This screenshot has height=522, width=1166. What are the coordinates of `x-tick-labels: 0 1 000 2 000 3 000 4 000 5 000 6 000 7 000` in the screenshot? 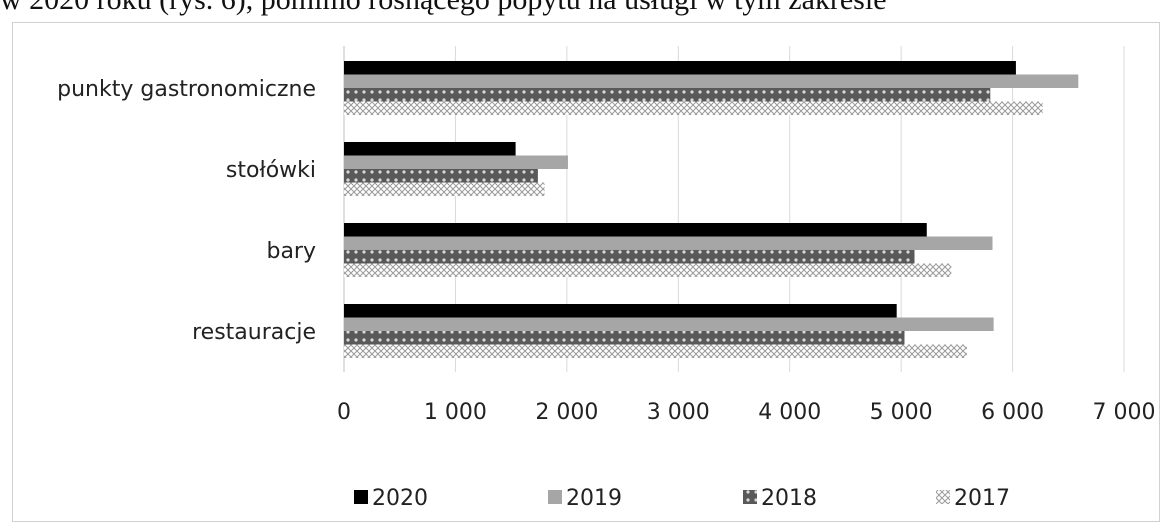 It's located at (746, 412).